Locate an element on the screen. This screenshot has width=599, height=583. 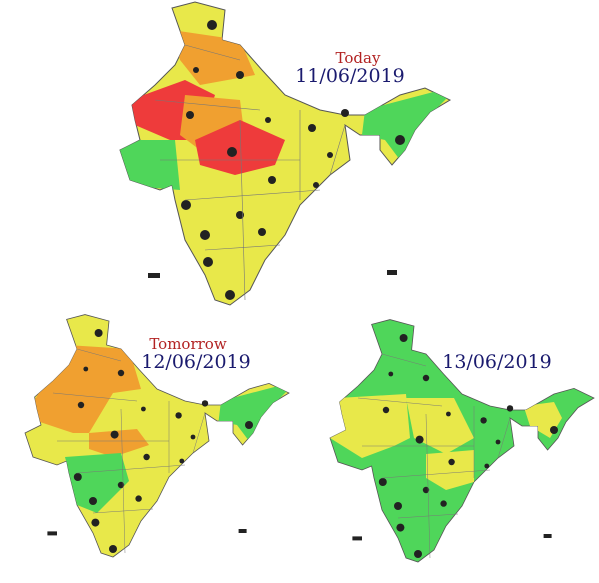
map-label: Tomorrow is located at coordinates (187, 344).